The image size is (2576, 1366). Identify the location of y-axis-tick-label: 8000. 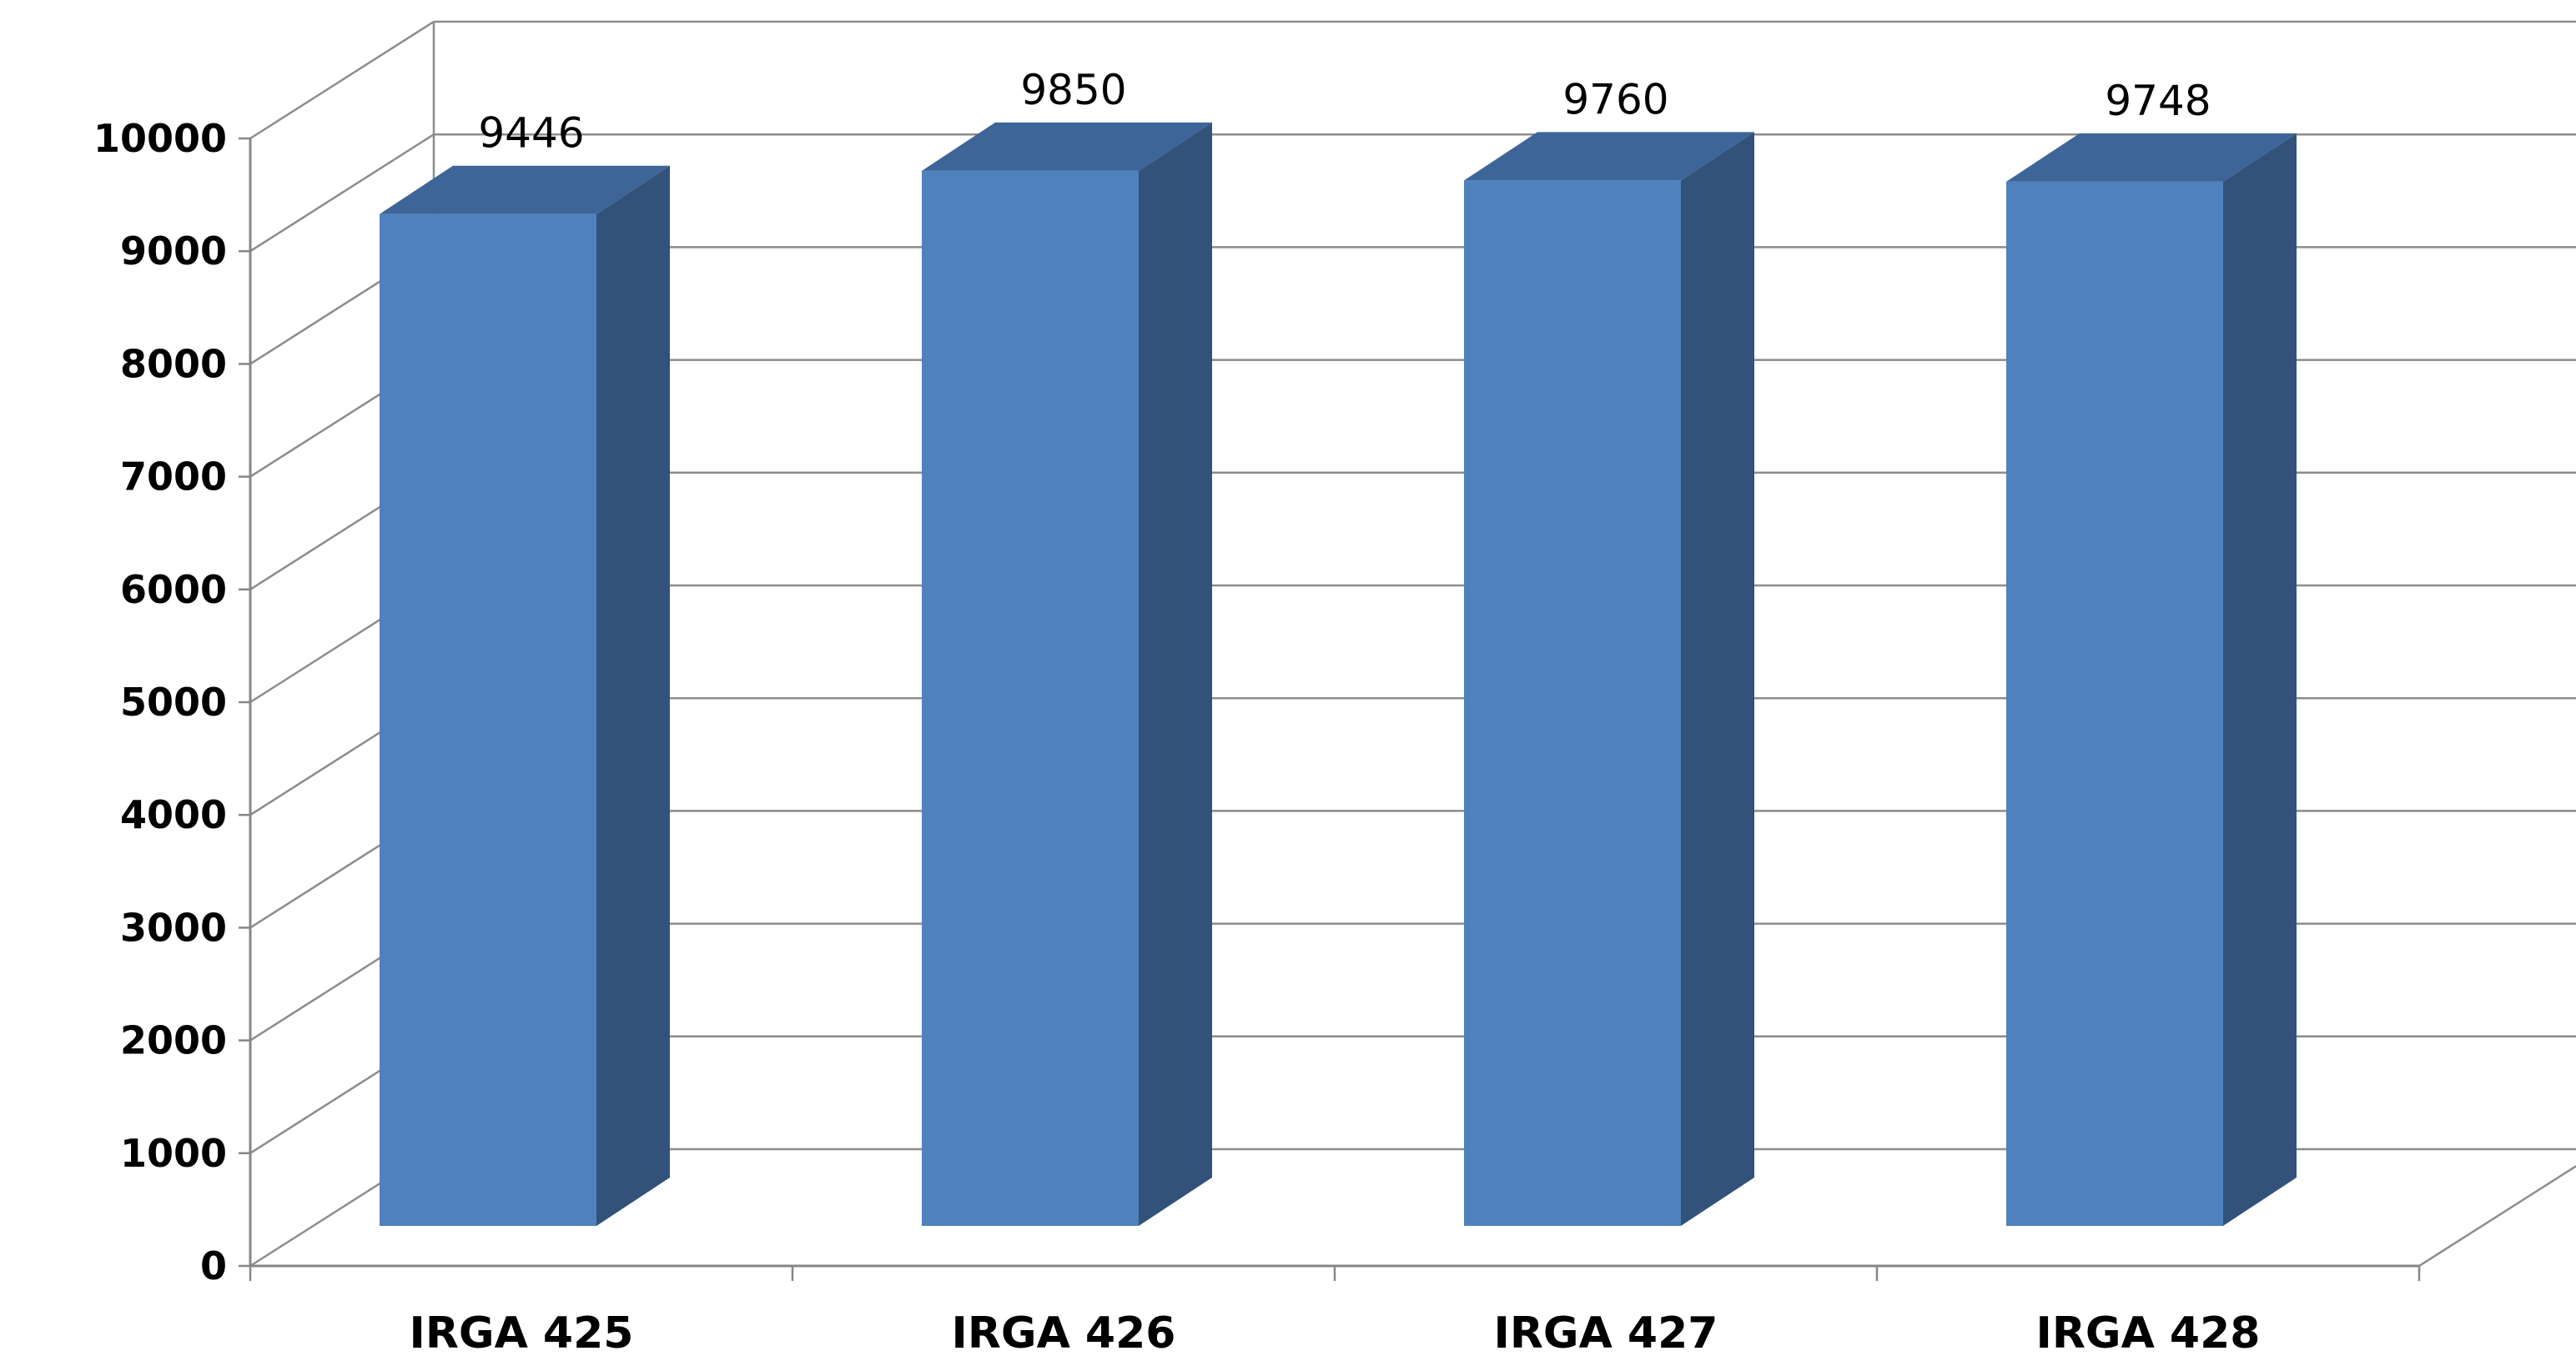
(173, 363).